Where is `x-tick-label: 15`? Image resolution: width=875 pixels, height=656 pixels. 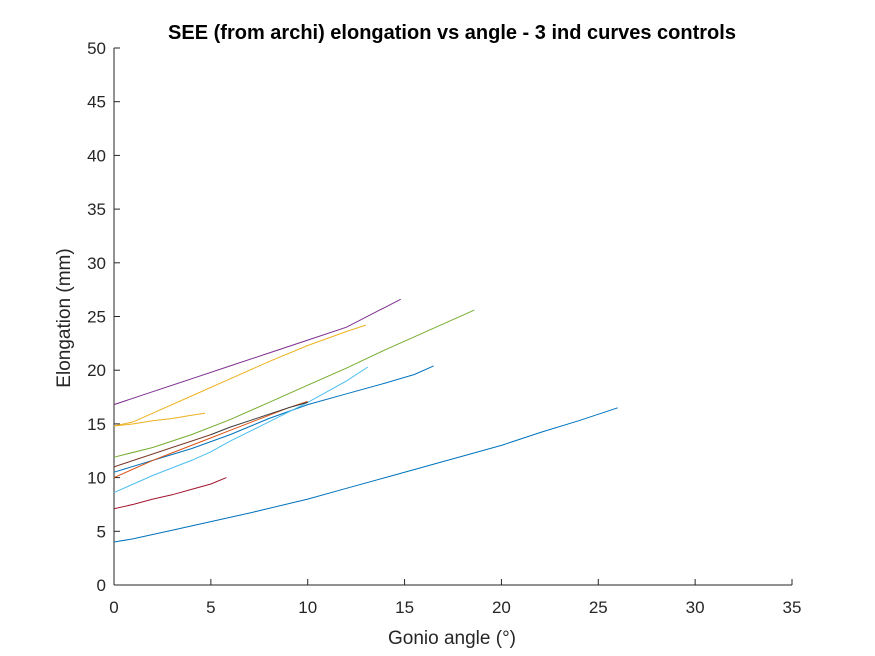 x-tick-label: 15 is located at coordinates (404, 607).